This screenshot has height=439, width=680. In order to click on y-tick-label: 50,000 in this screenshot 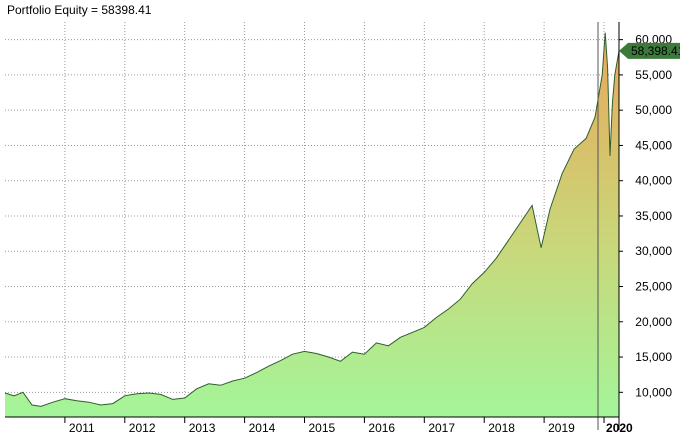, I will do `click(653, 110)`.